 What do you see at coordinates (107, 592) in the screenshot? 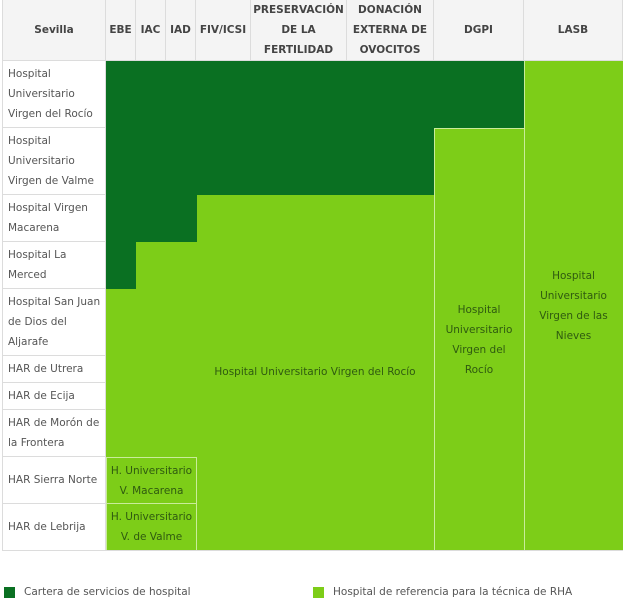
I see `legend-label: Cartera de servicios de hospital` at bounding box center [107, 592].